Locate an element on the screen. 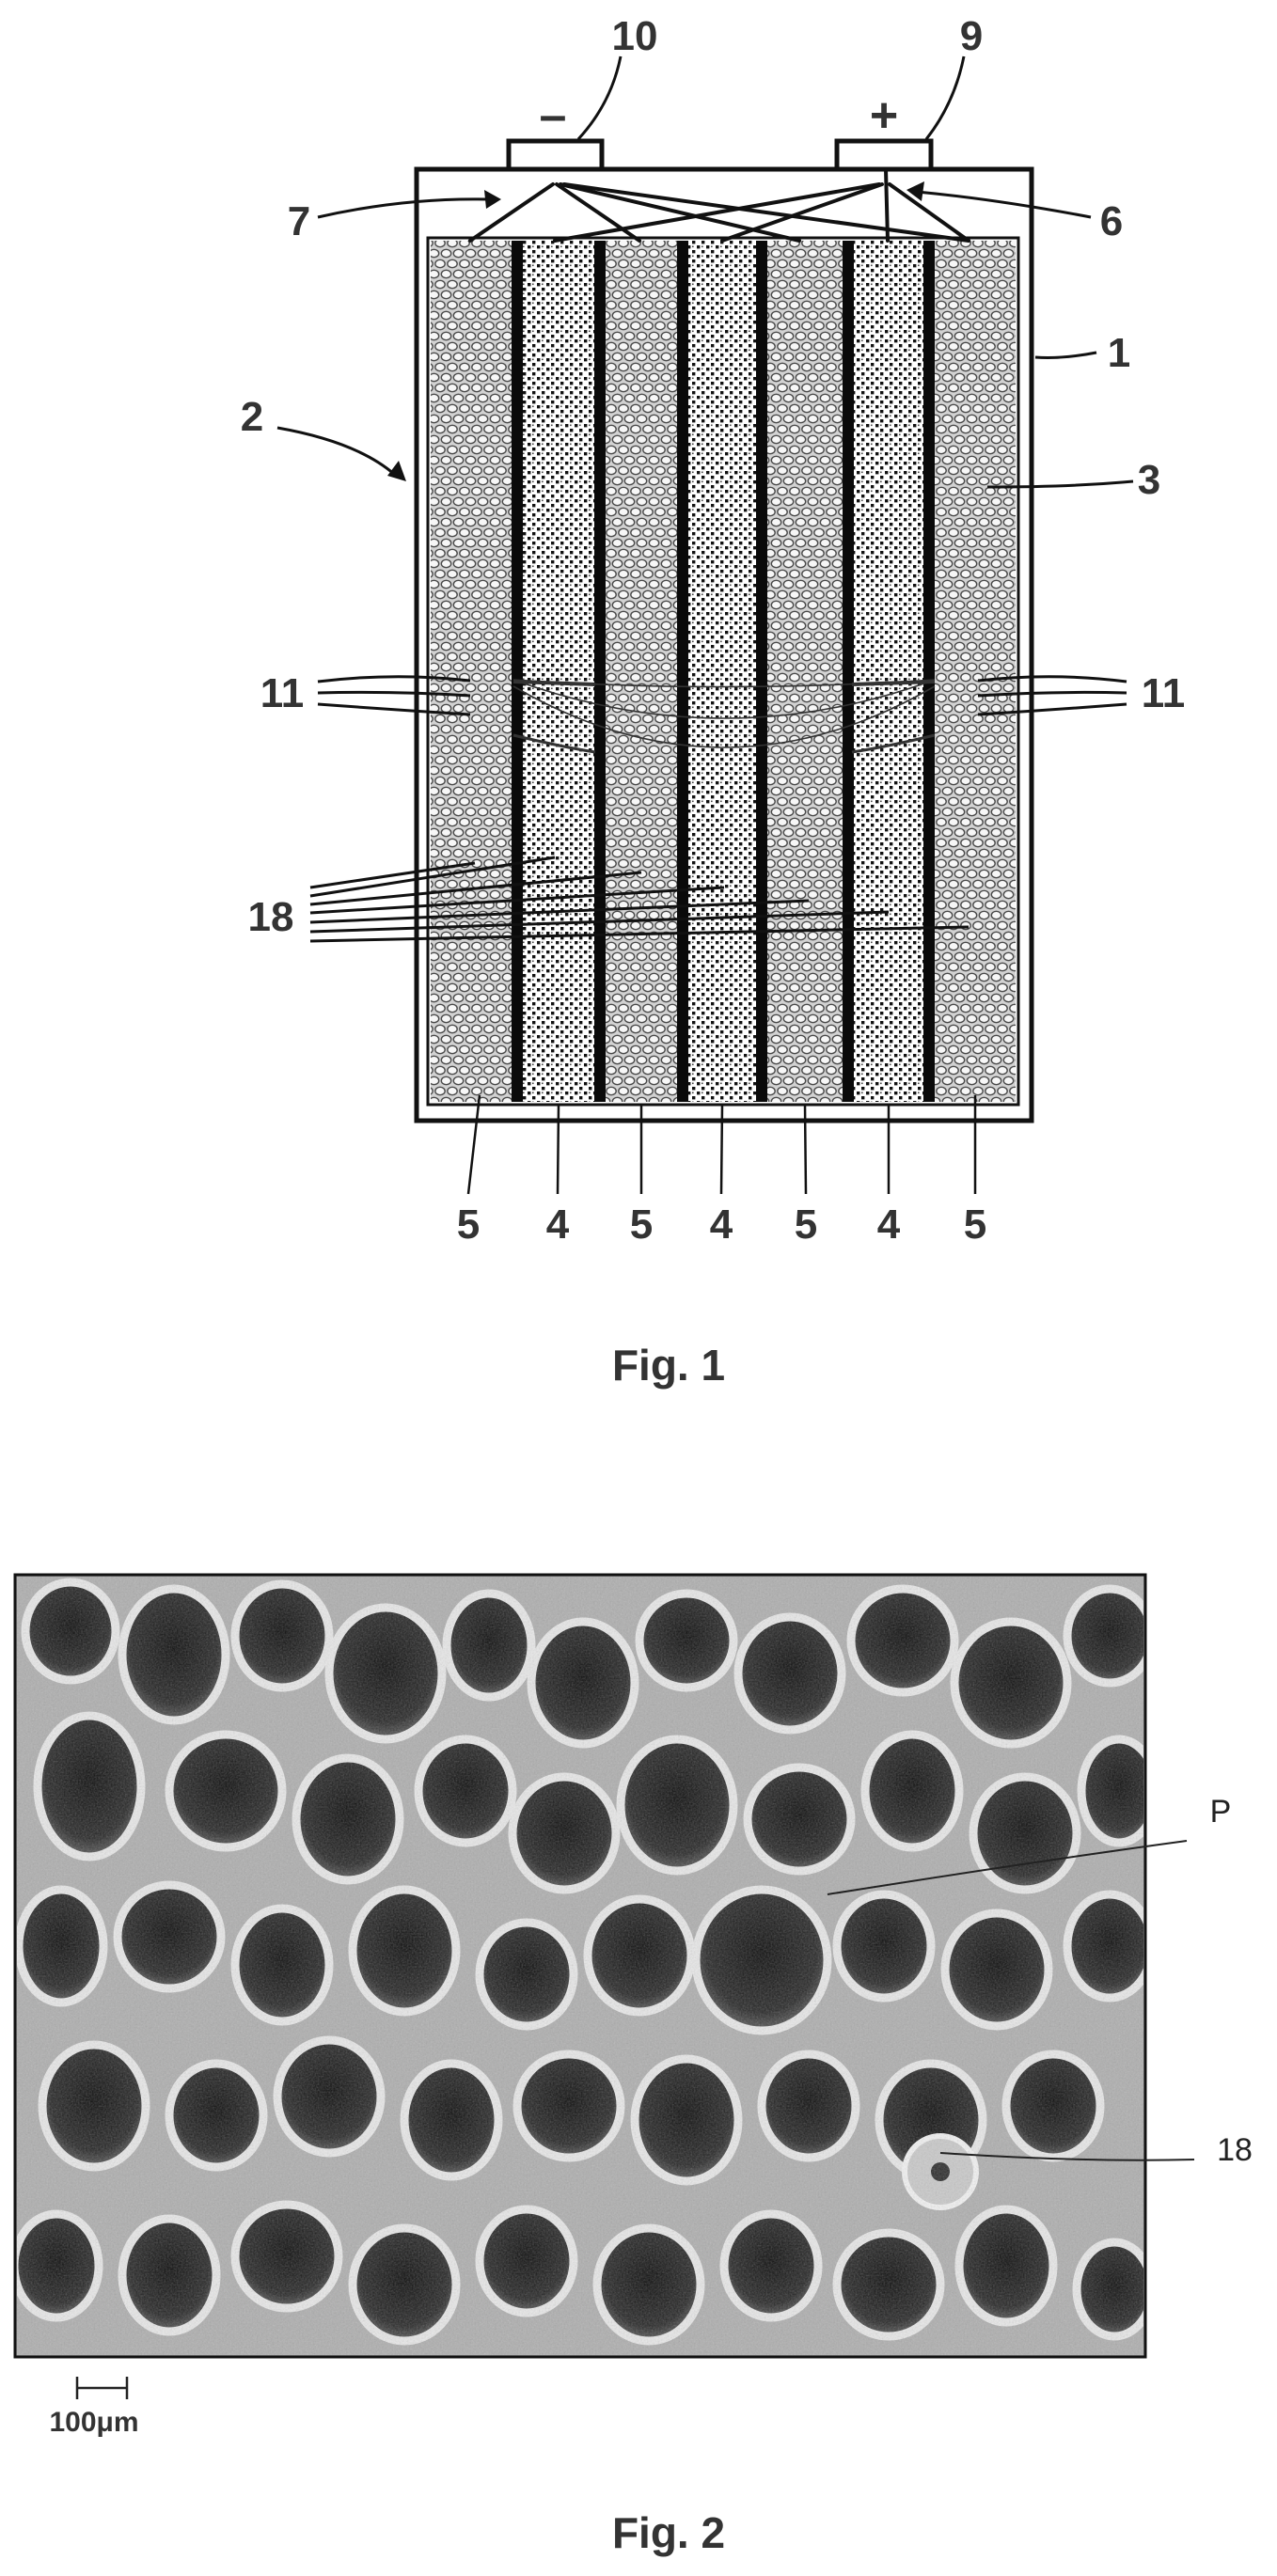 This screenshot has height=2576, width=1277. separator-b is located at coordinates (600, 671).